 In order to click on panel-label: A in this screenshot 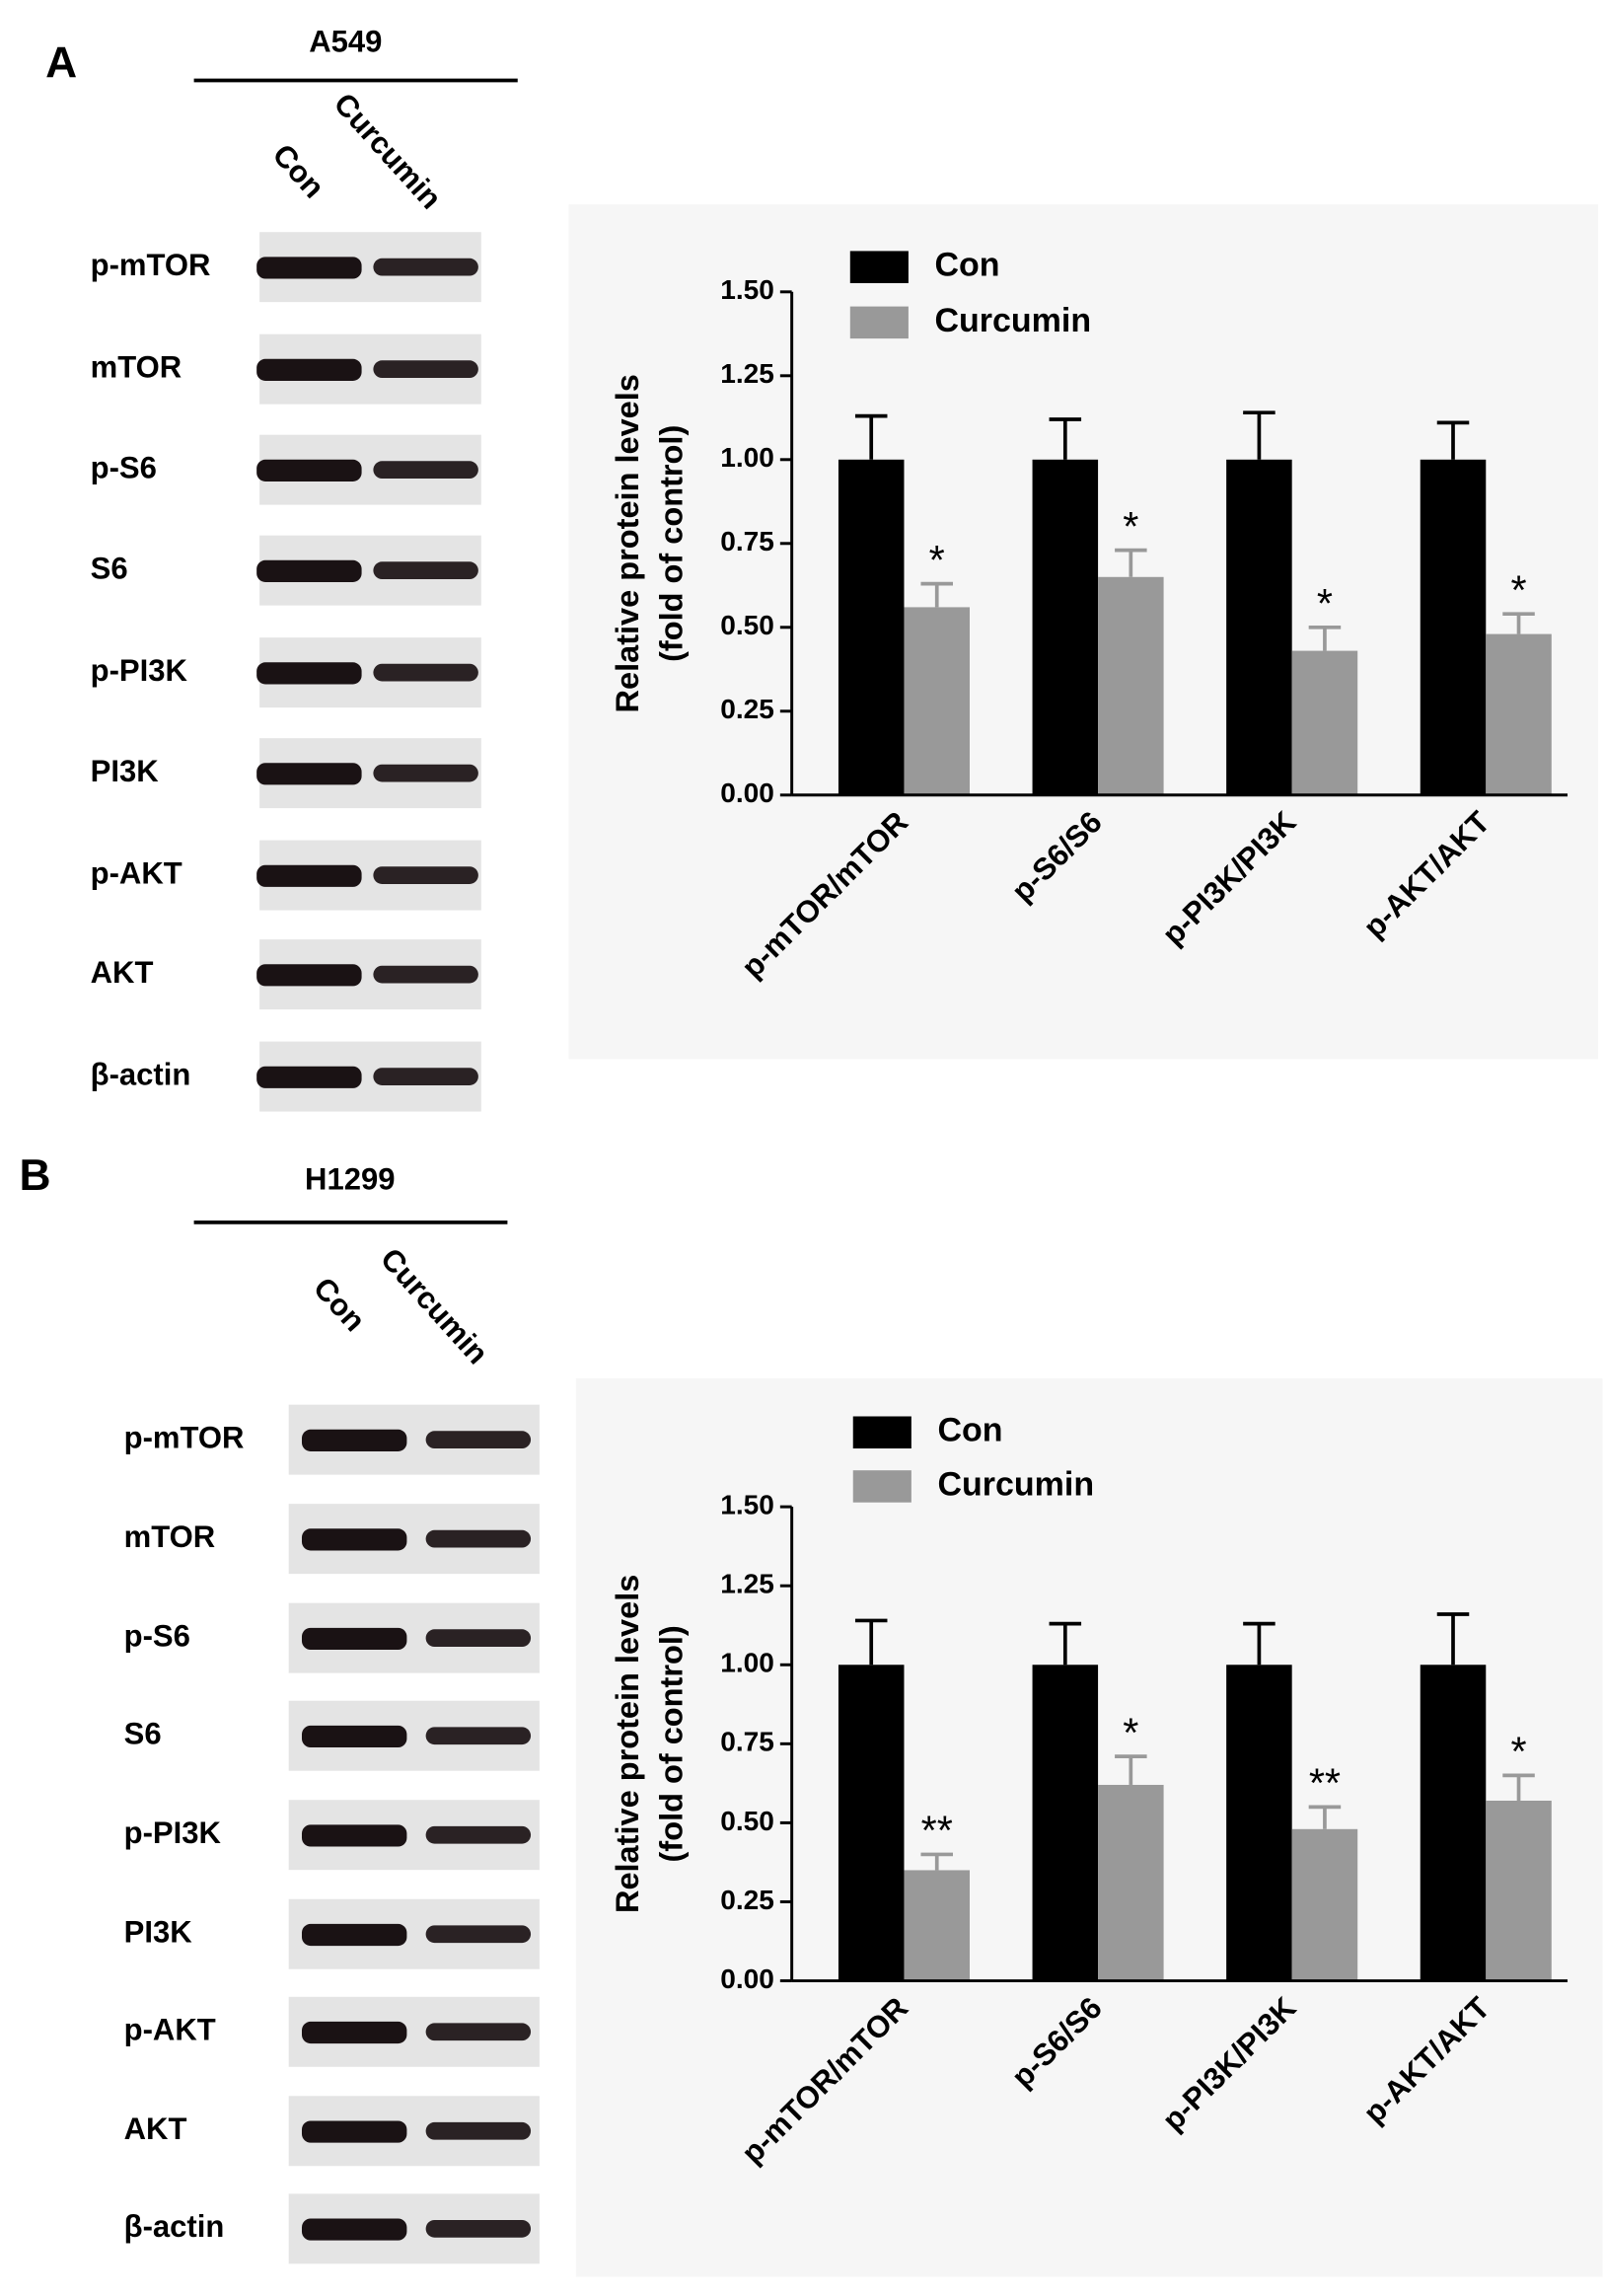, I will do `click(61, 63)`.